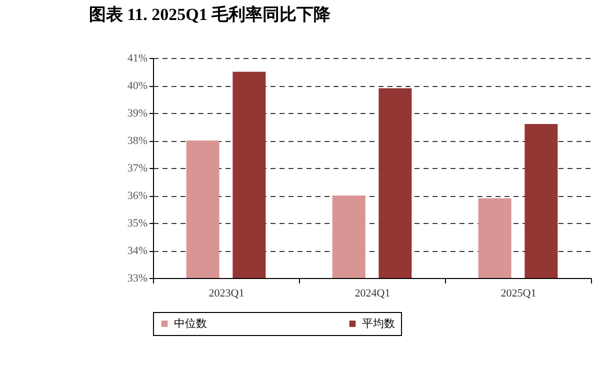  I want to click on y-tick-label: 40%, so click(137, 86).